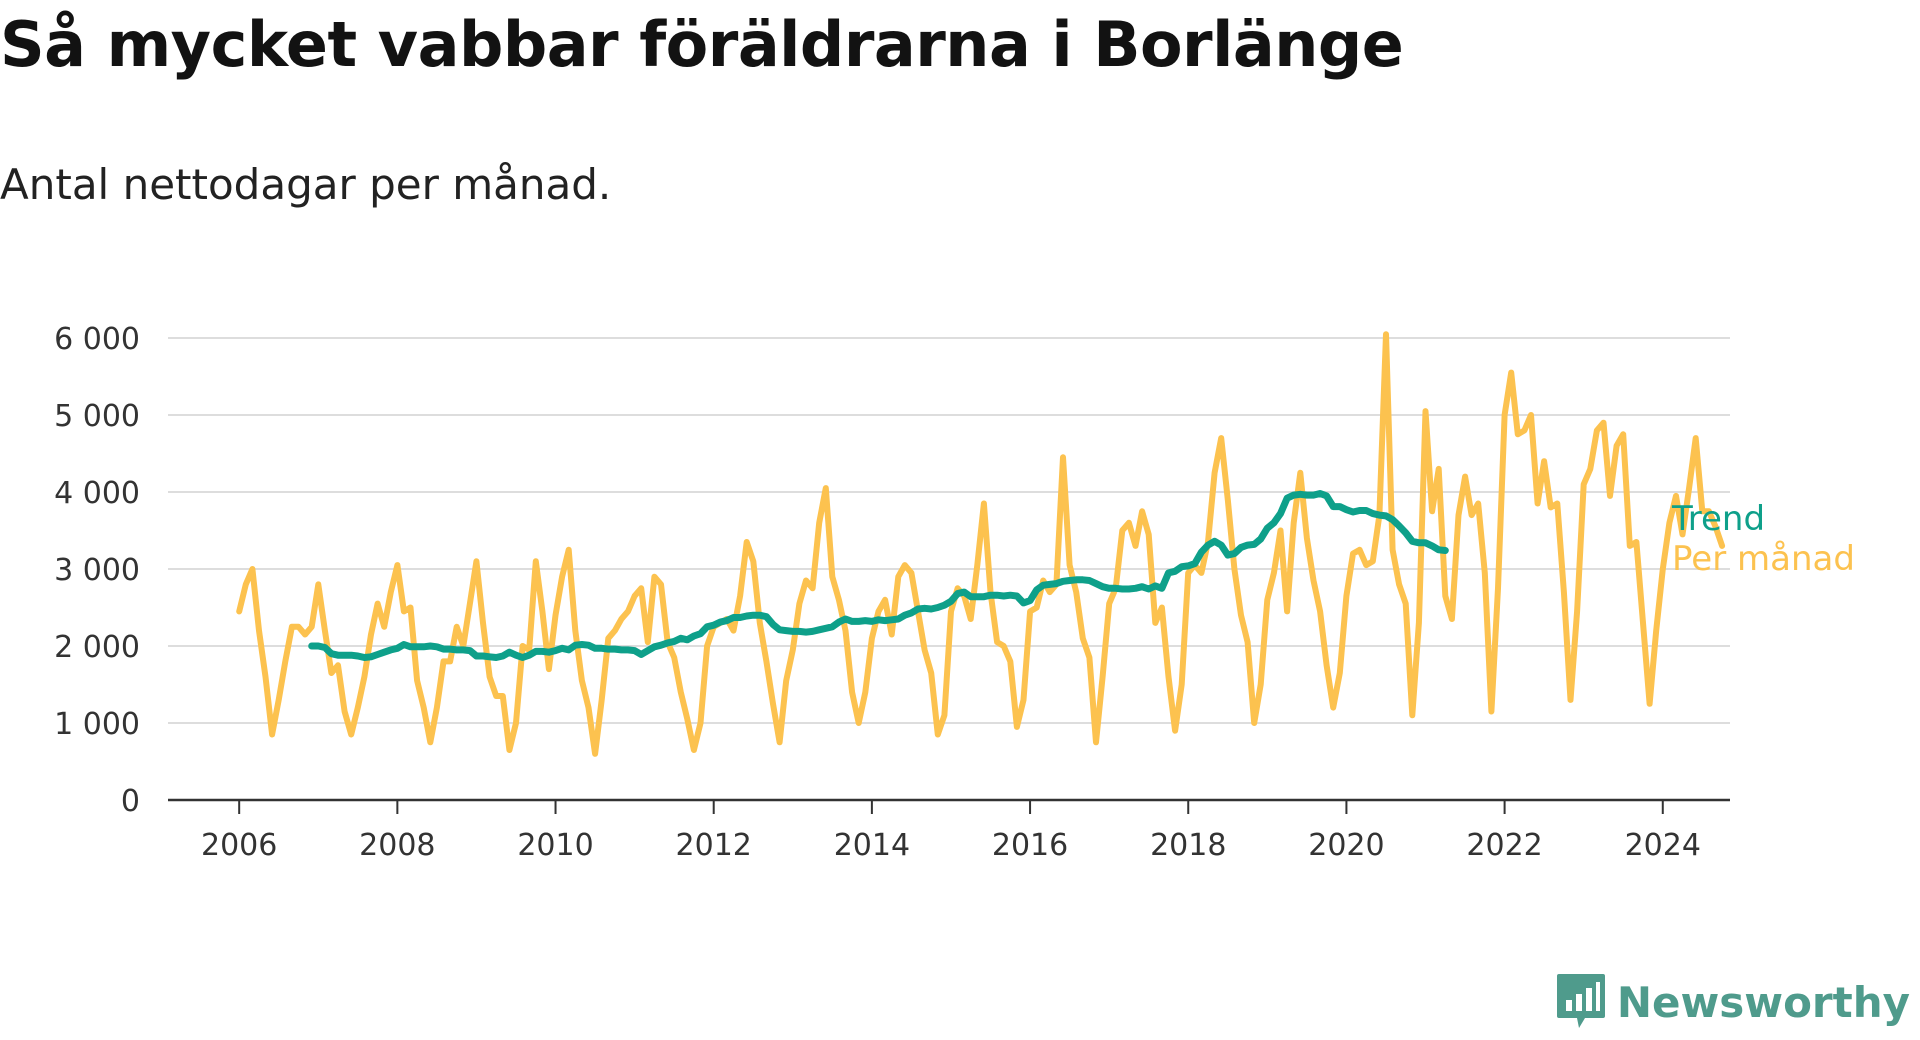 This screenshot has width=1920, height=1040. What do you see at coordinates (97, 339) in the screenshot?
I see `y-tick-label: 6 000` at bounding box center [97, 339].